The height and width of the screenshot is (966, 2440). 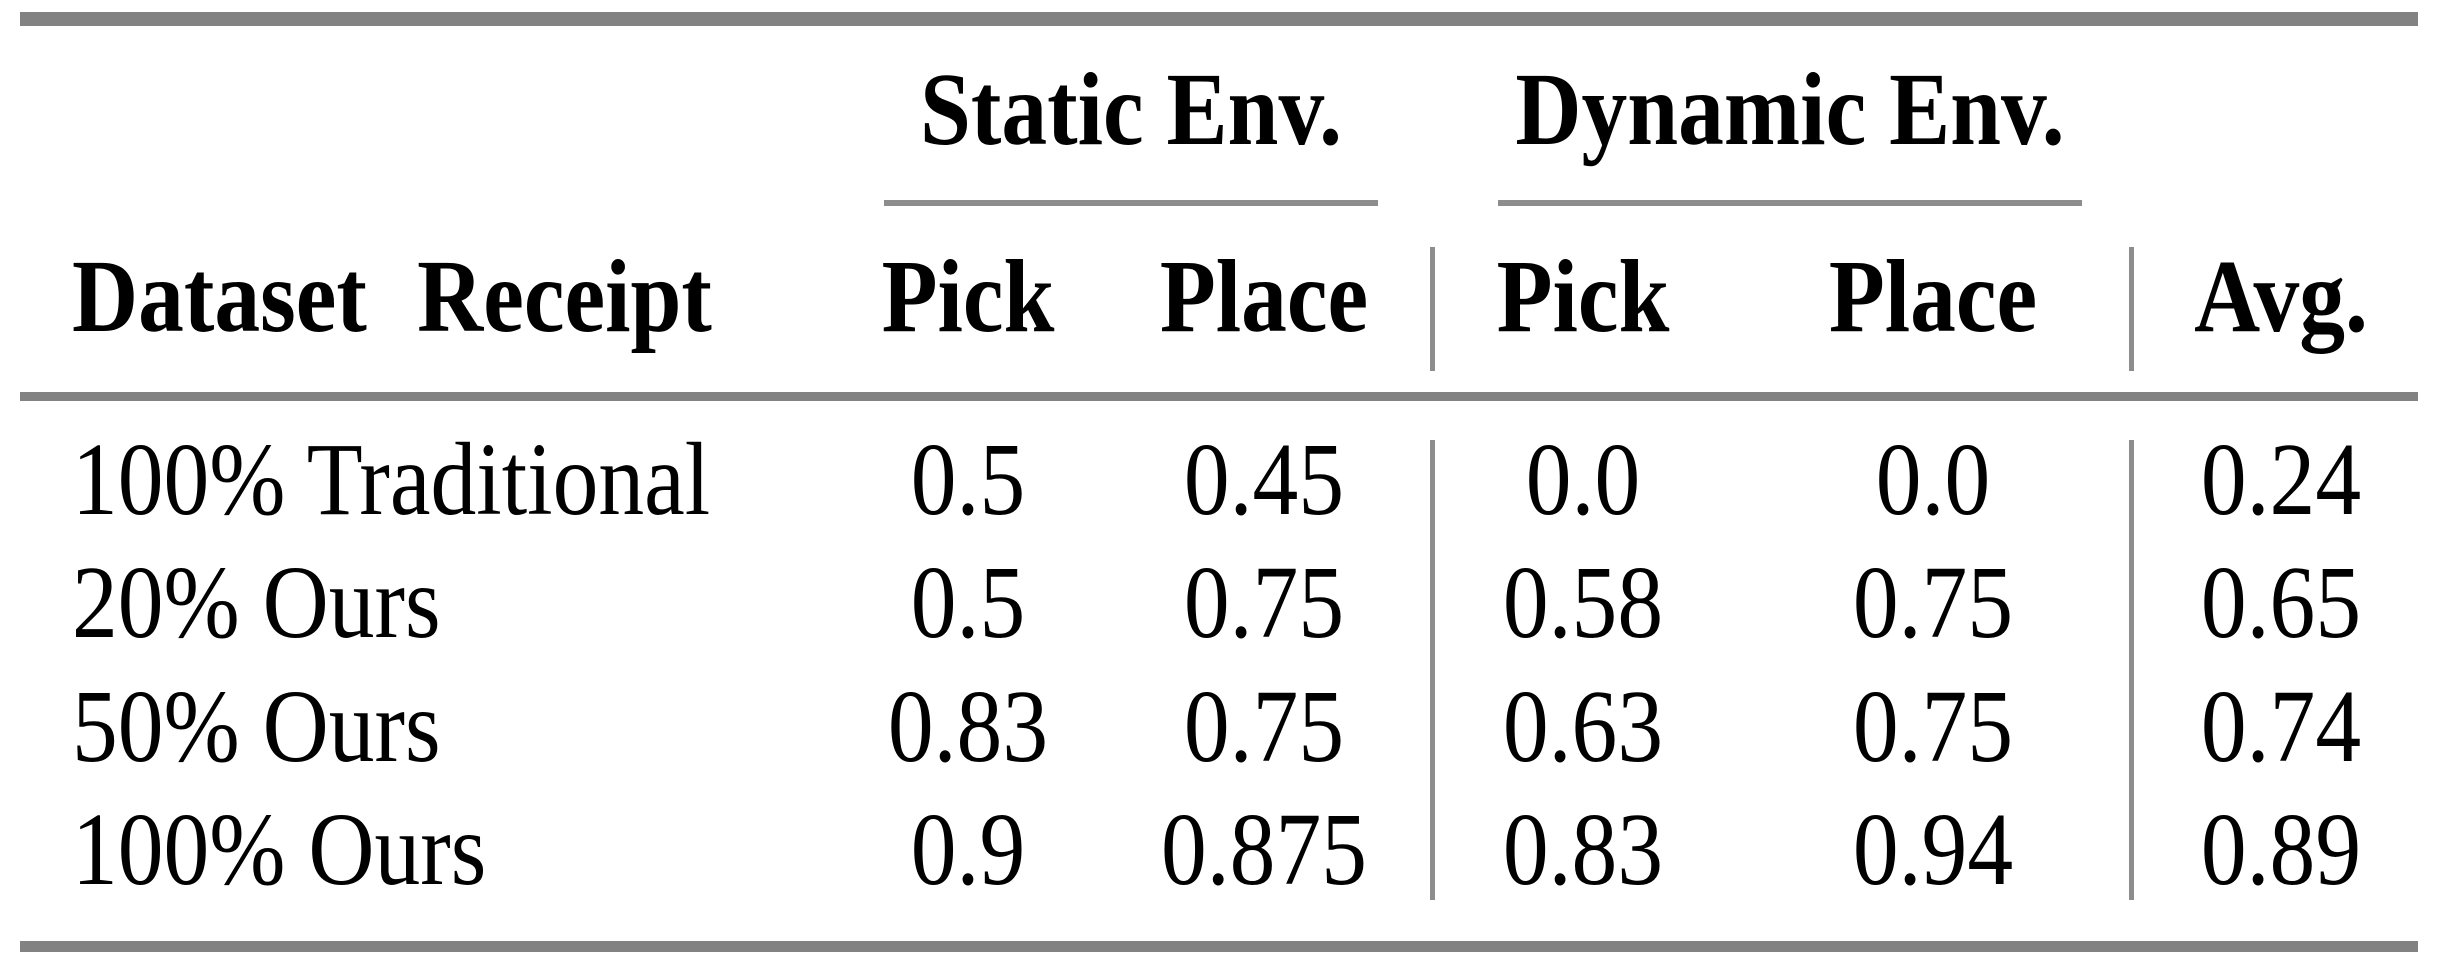 I want to click on cmidrule-dynamic-env, so click(x=1790, y=203).